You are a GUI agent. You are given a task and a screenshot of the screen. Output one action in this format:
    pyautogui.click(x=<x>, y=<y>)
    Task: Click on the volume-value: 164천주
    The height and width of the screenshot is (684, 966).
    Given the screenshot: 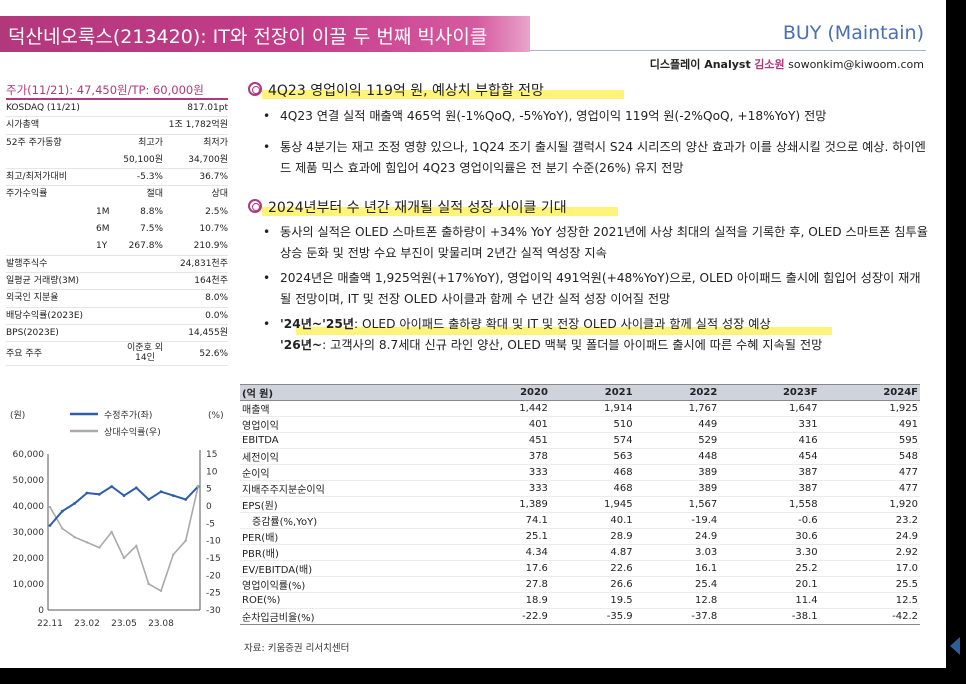 What is the action you would take?
    pyautogui.click(x=211, y=280)
    